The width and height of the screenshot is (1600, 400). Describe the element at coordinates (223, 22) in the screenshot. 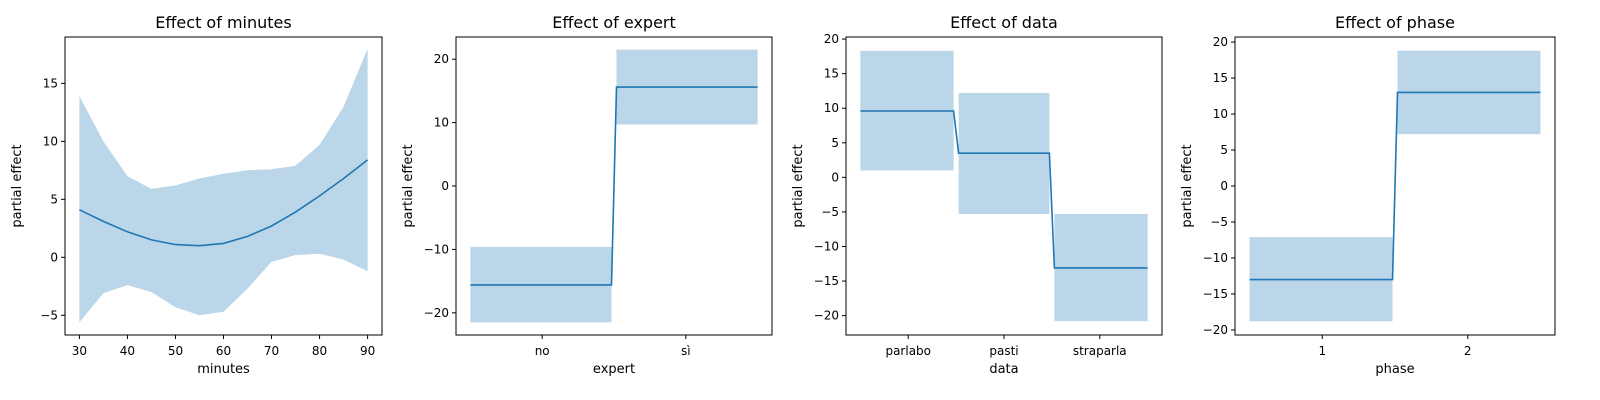

I see `chart-title: Effect of minutes` at that location.